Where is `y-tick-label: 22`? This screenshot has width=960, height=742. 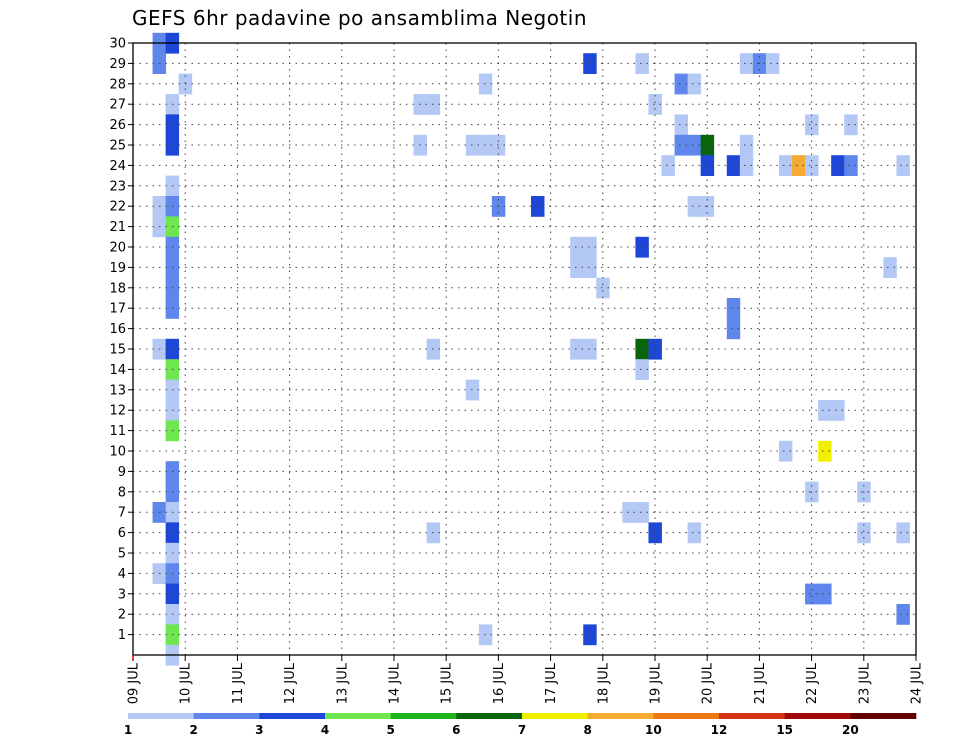
y-tick-label: 22 is located at coordinates (117, 207).